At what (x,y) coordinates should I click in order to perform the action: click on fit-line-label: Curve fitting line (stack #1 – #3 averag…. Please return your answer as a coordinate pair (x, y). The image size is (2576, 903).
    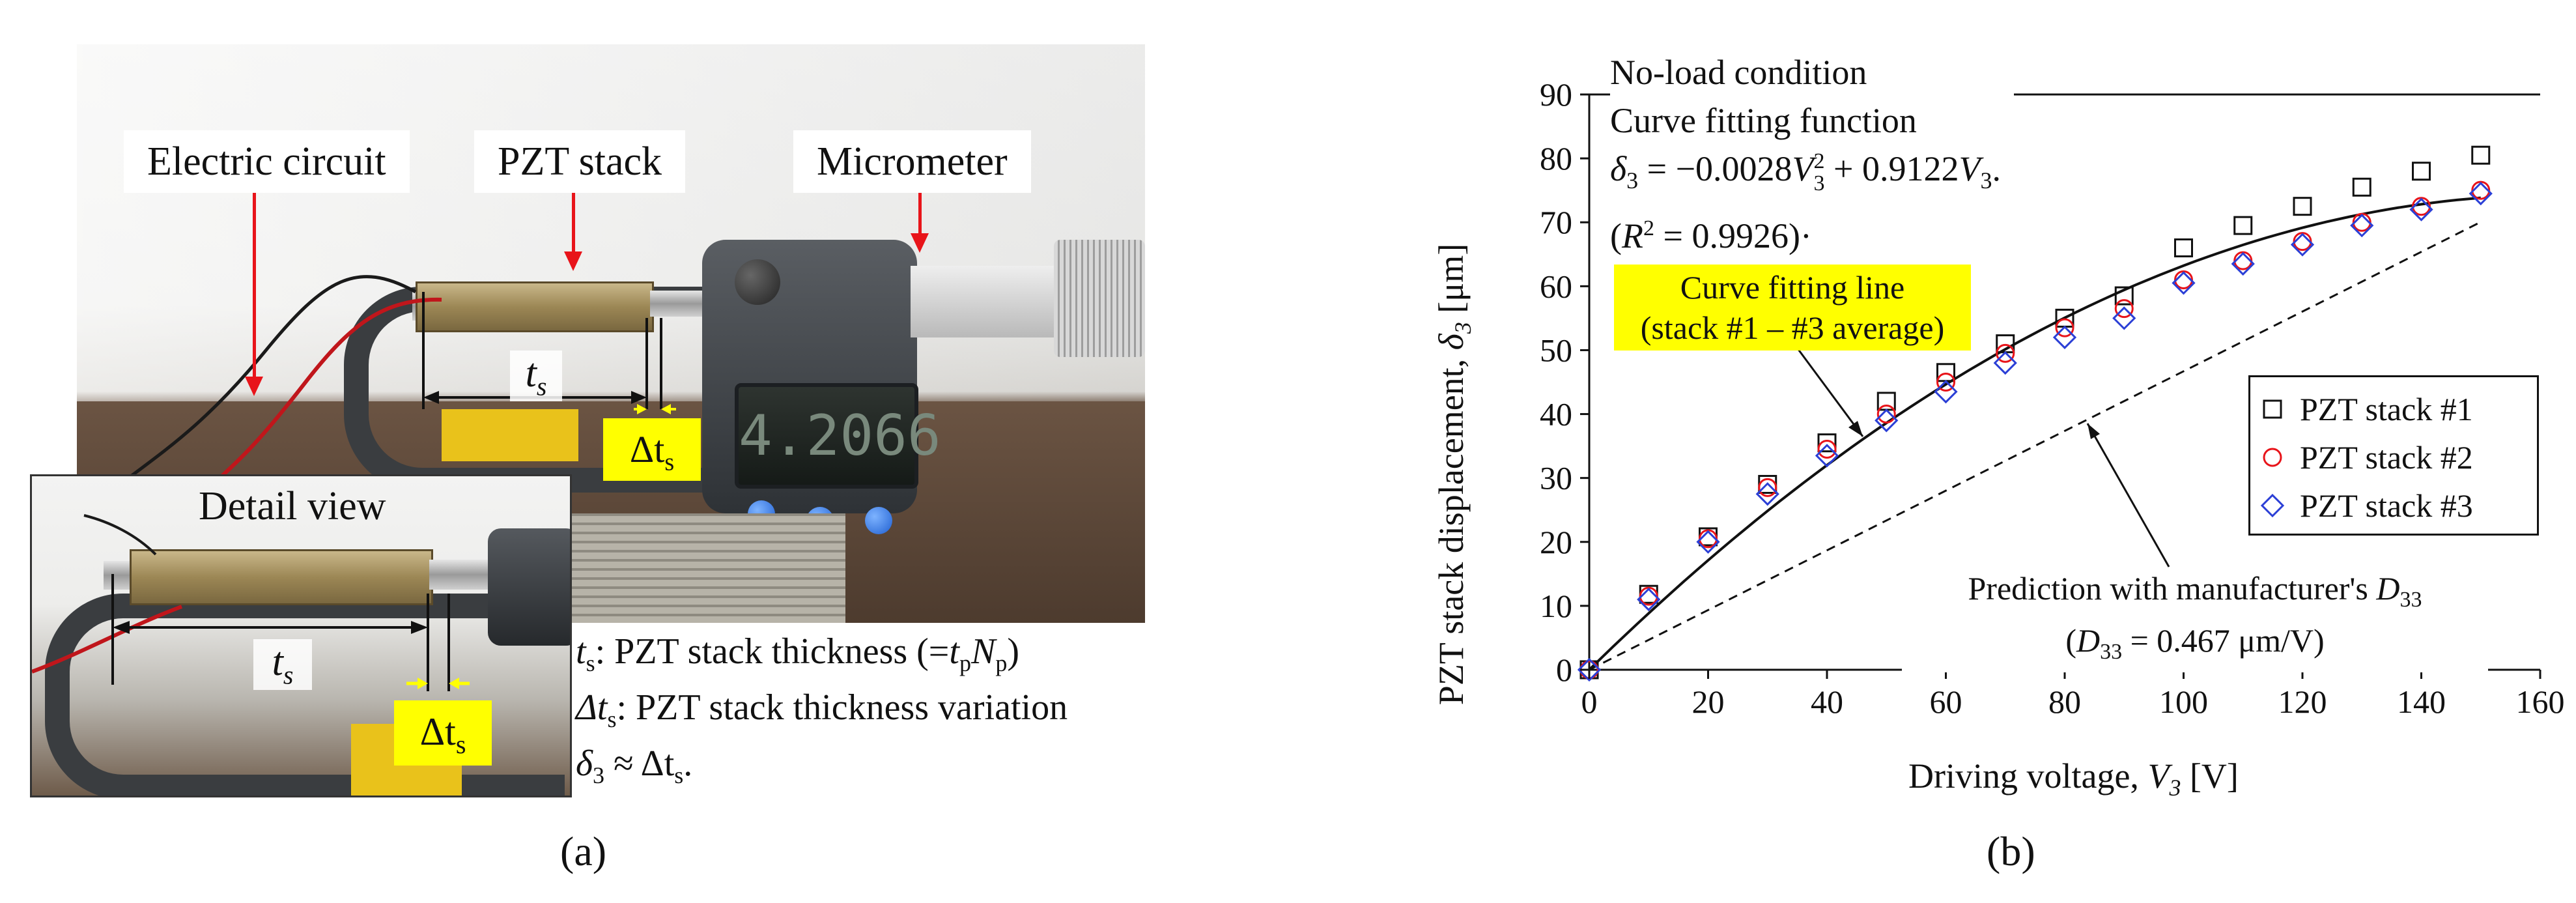
    Looking at the image, I should click on (1792, 308).